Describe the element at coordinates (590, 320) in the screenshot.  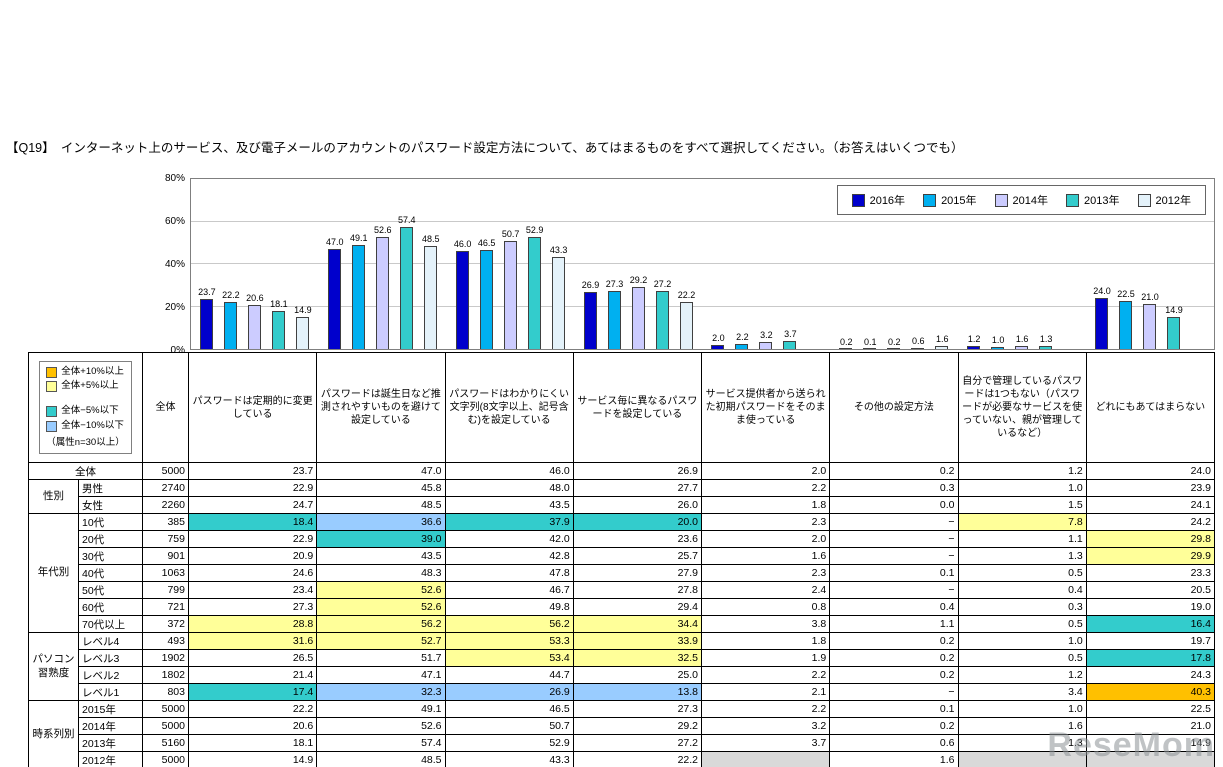
I see `bar-2016年` at that location.